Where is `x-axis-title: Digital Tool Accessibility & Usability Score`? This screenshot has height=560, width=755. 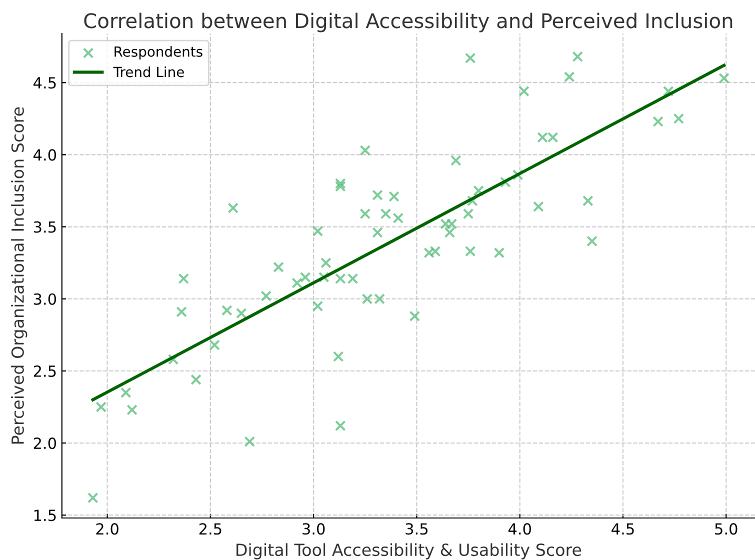
x-axis-title: Digital Tool Accessibility & Usability Score is located at coordinates (409, 551).